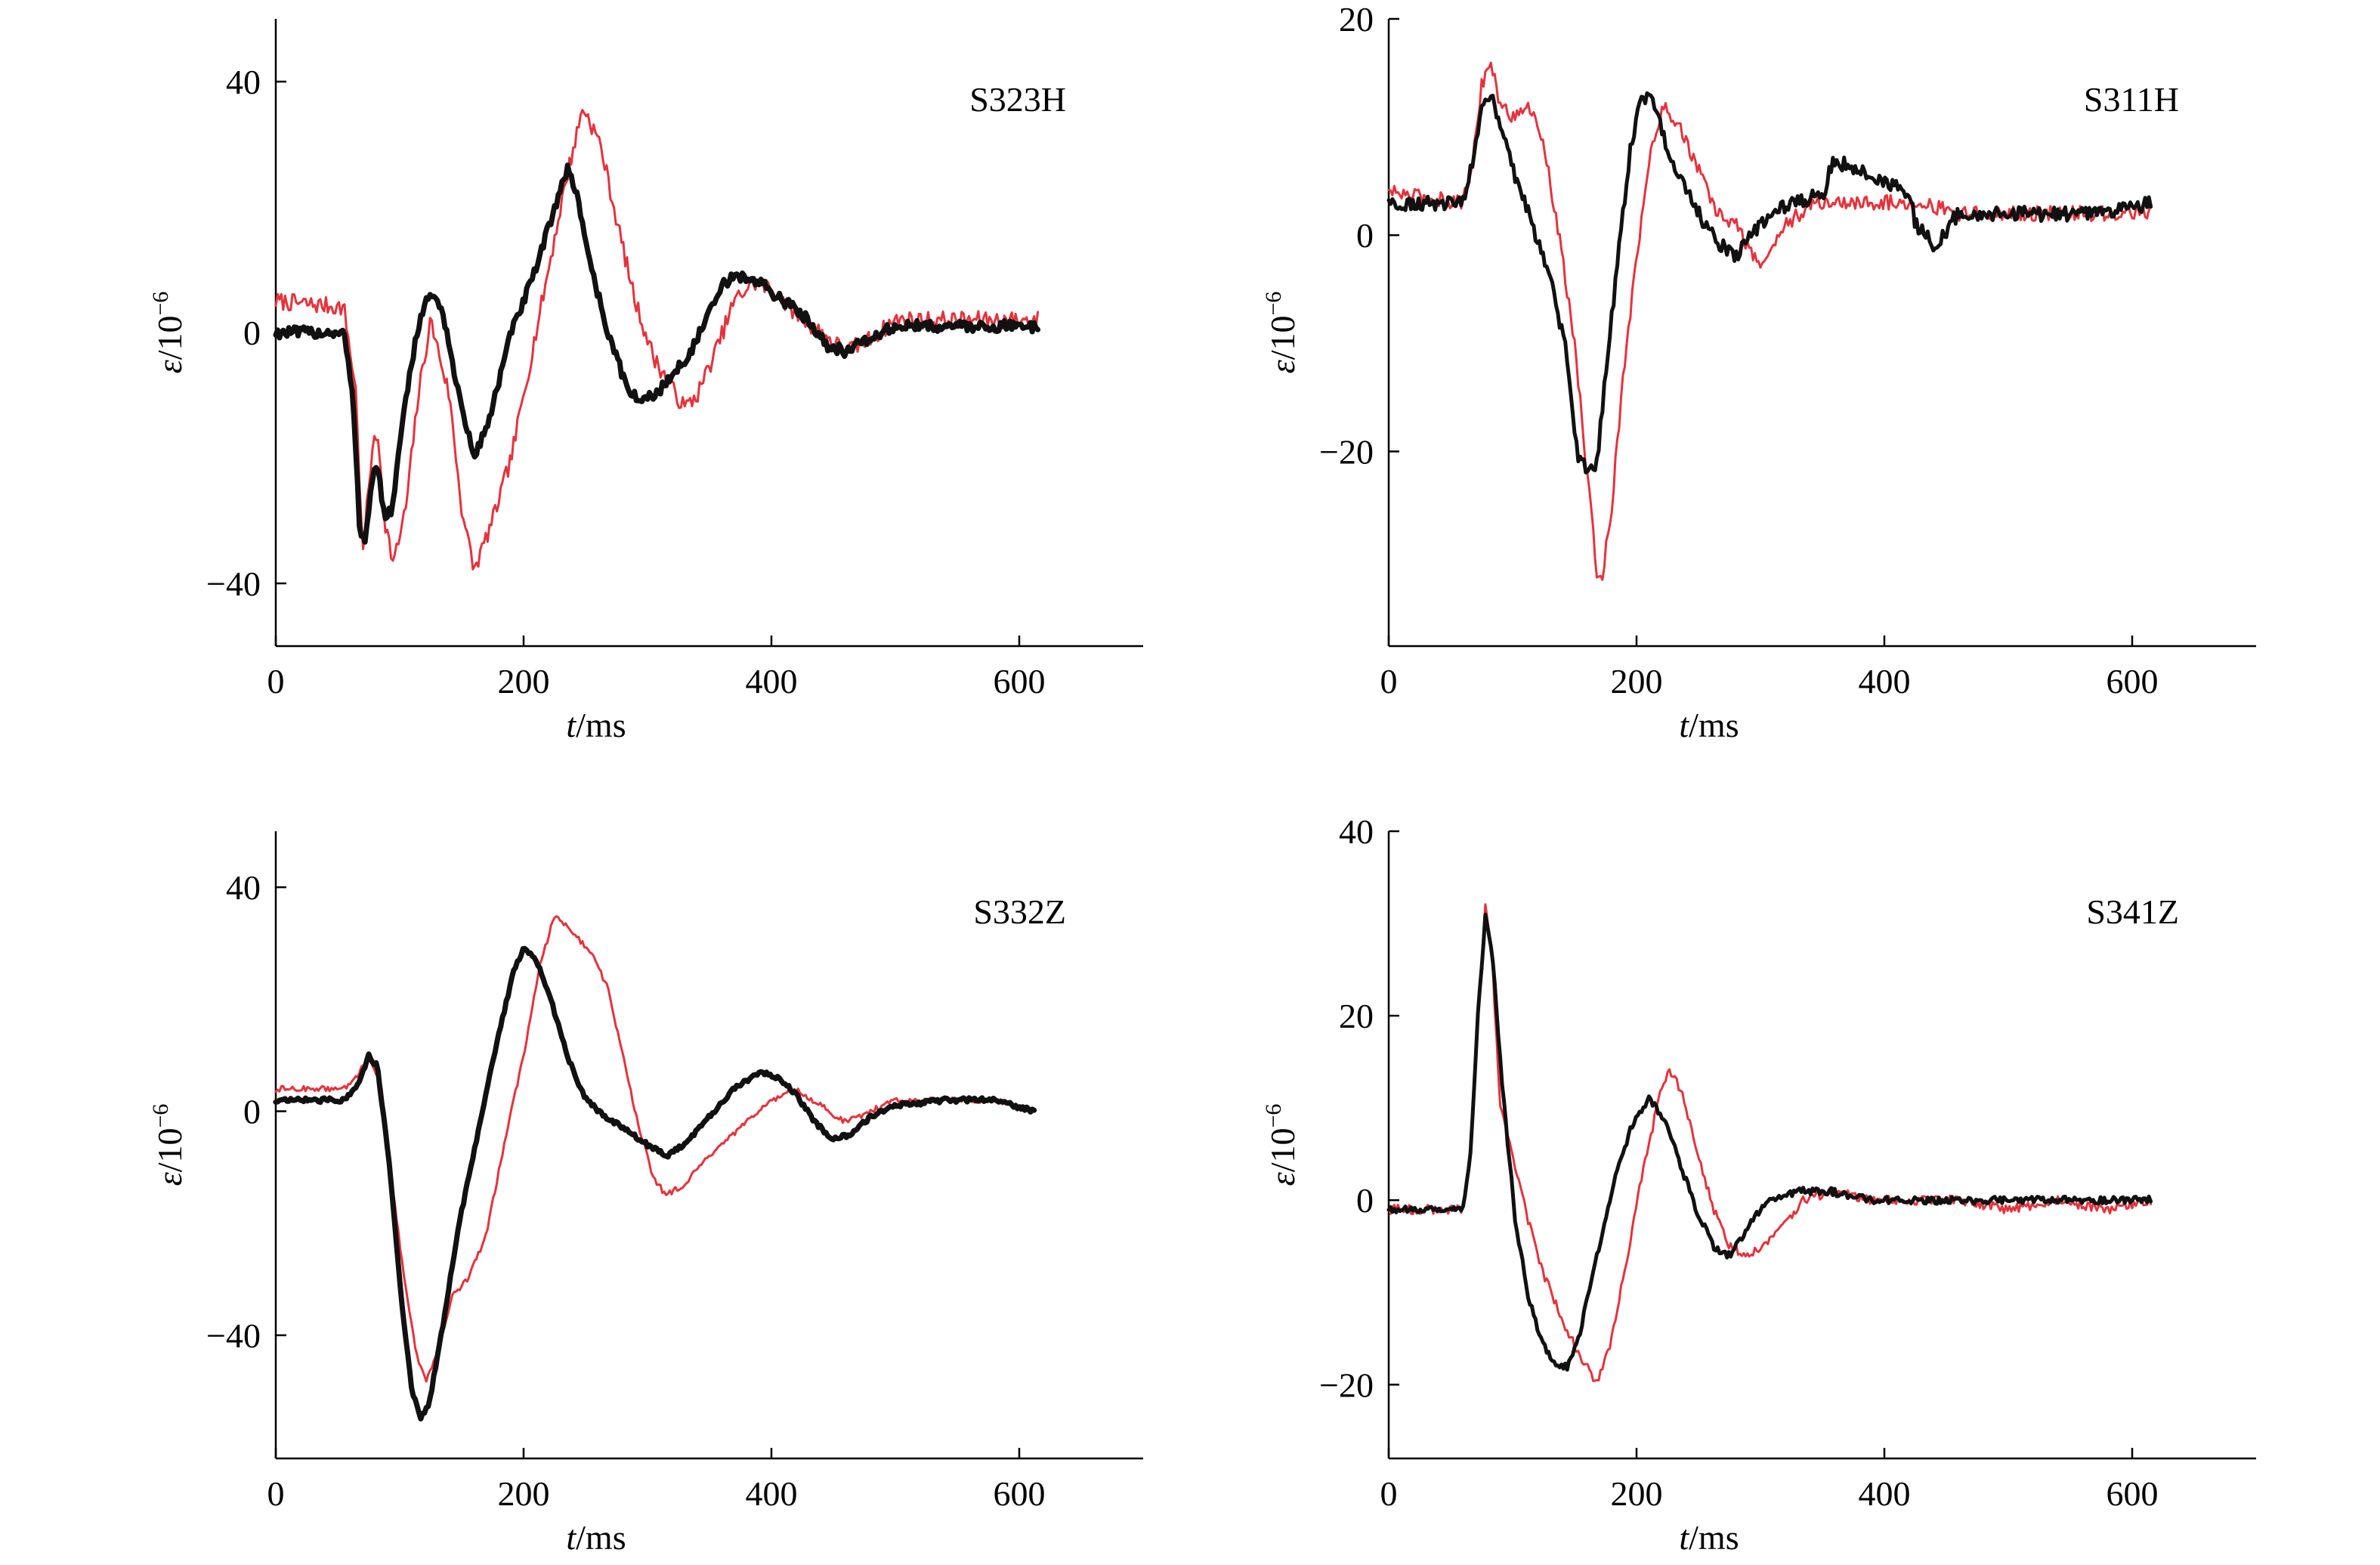  I want to click on panel-label: S323H, so click(1017, 100).